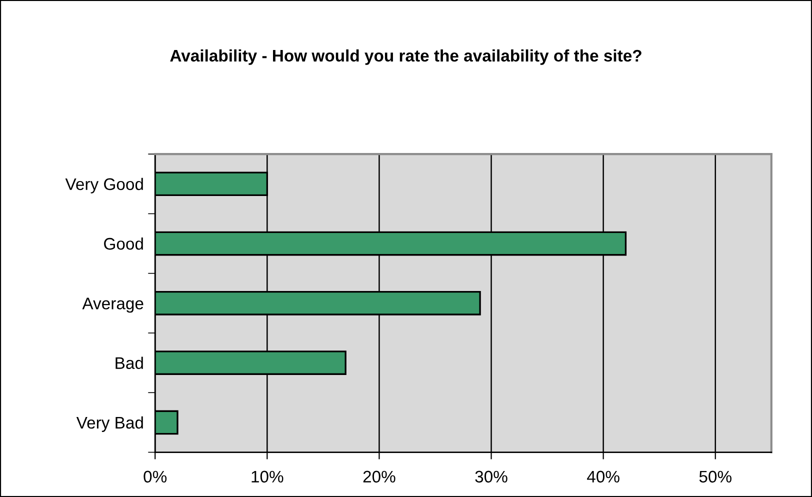 The image size is (812, 497). What do you see at coordinates (113, 305) in the screenshot?
I see `y-tick-label: Average` at bounding box center [113, 305].